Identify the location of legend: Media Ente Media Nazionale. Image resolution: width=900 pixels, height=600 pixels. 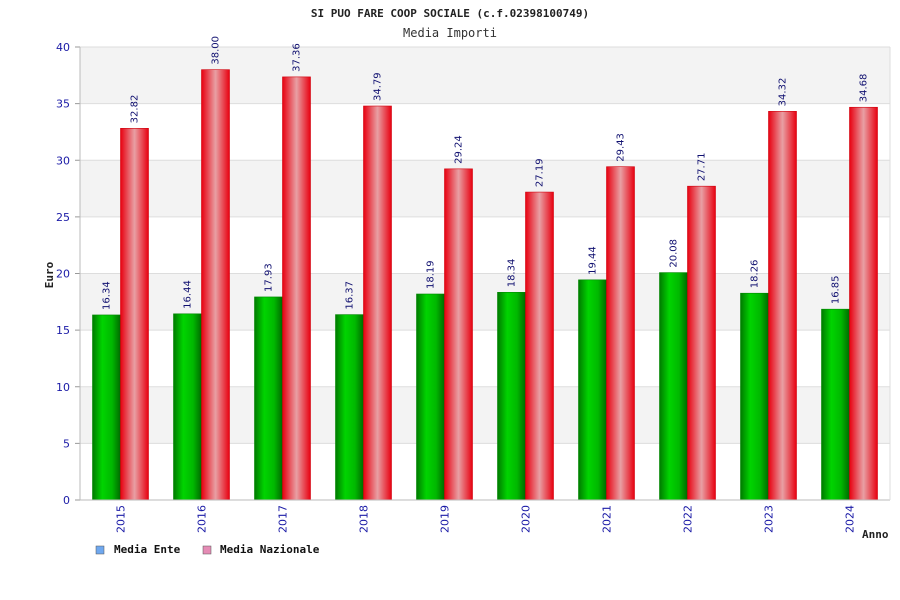
(207, 549).